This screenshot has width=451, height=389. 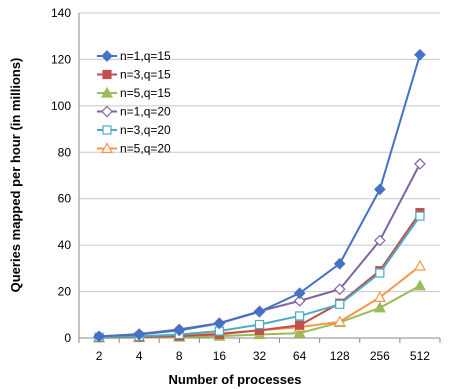 What do you see at coordinates (340, 356) in the screenshot?
I see `x-tick-128: 128` at bounding box center [340, 356].